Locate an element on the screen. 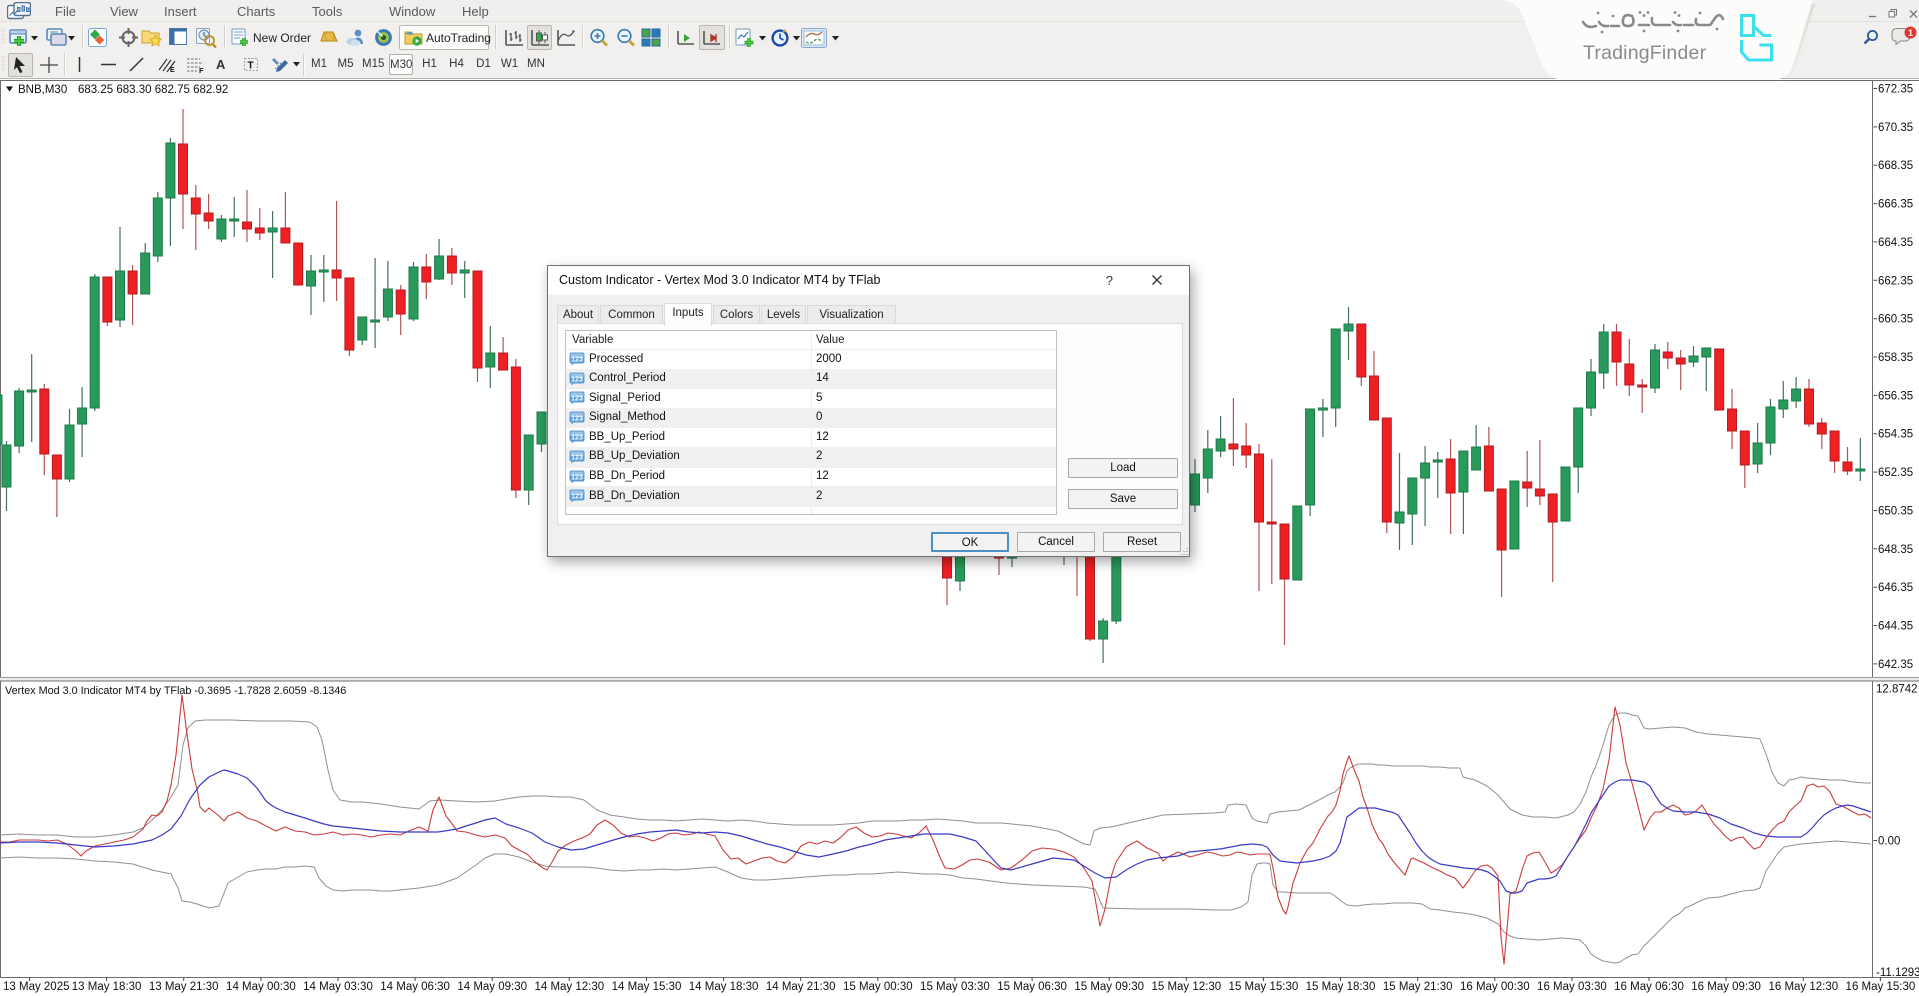 Image resolution: width=1919 pixels, height=996 pixels. svg-text: 12.8742 is located at coordinates (1897, 690).